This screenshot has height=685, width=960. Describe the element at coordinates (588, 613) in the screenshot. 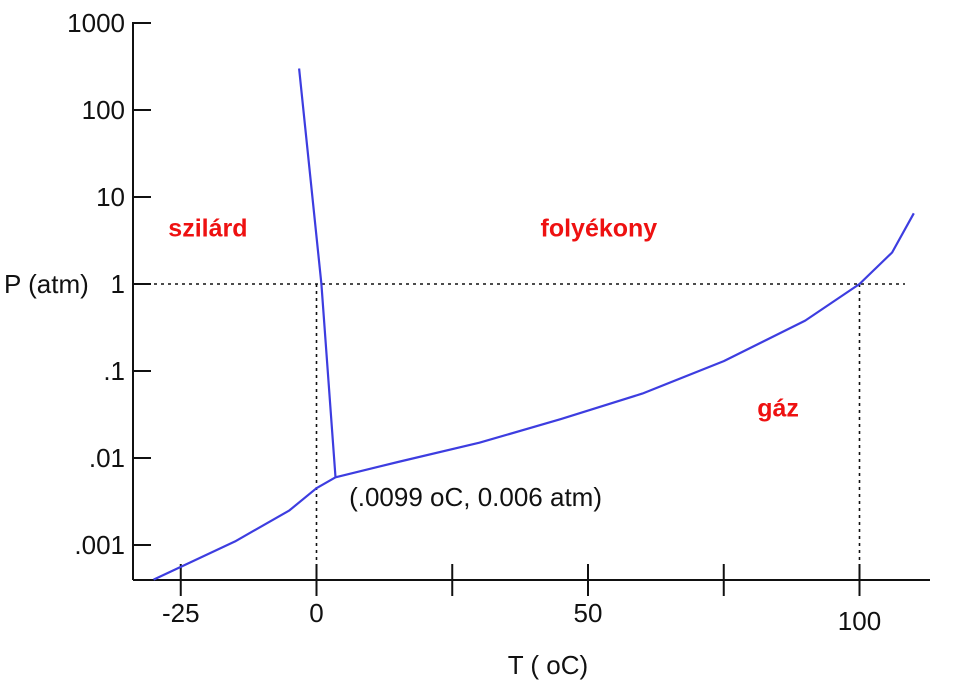

I see `x-tick-label: 50` at that location.